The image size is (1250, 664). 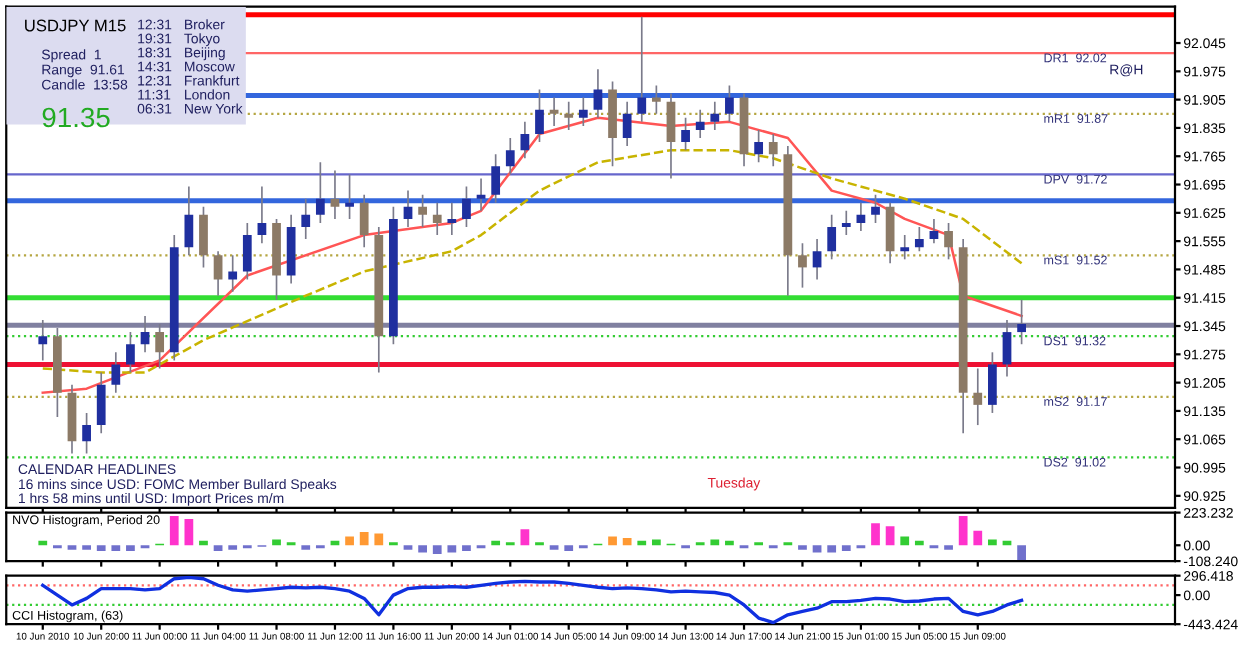 I want to click on annotation: 91.35, so click(x=76, y=117).